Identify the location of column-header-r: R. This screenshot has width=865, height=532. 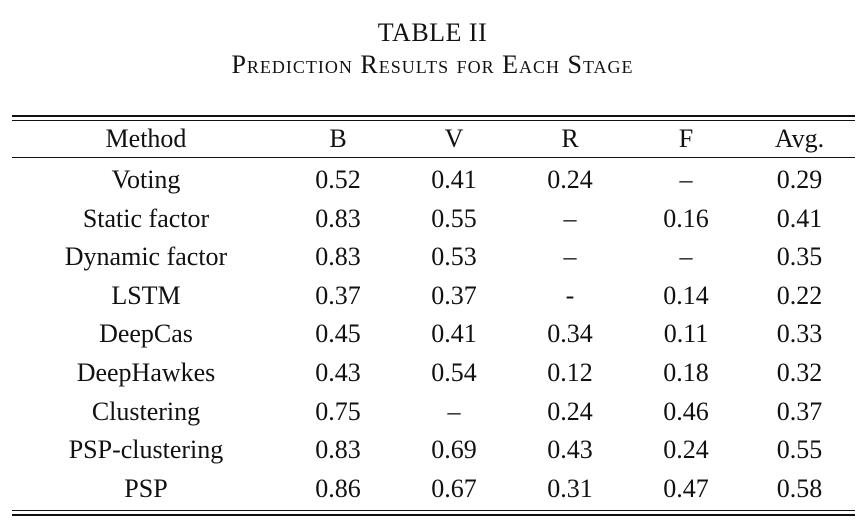
(570, 138).